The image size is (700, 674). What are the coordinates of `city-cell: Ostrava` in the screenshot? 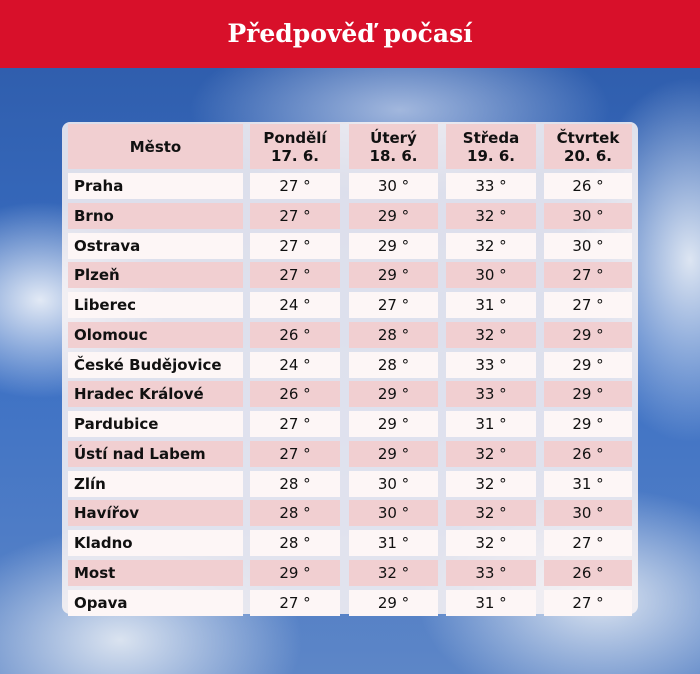 It's located at (155, 245).